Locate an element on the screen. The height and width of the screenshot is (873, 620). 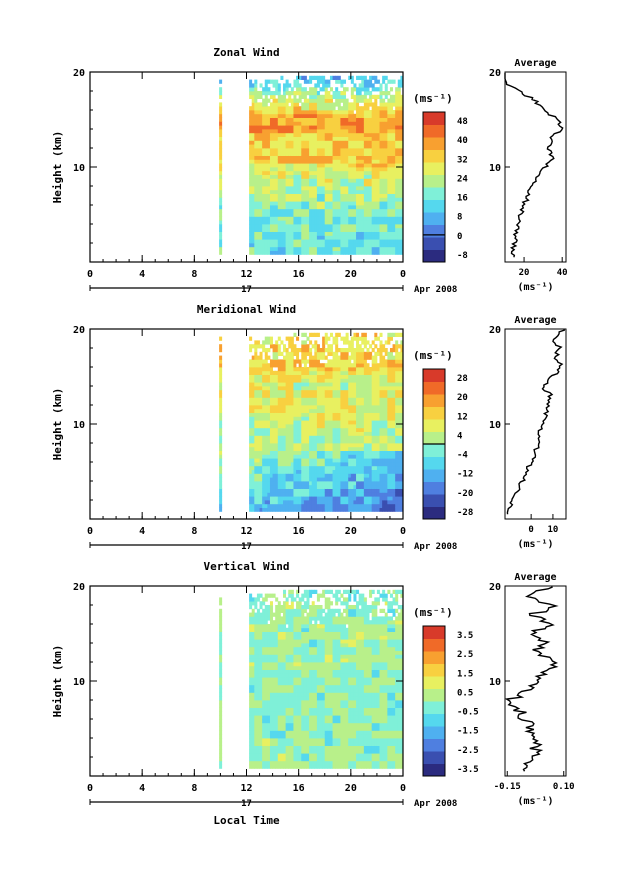
colorbar-tick-label: -28 is located at coordinates (465, 513).